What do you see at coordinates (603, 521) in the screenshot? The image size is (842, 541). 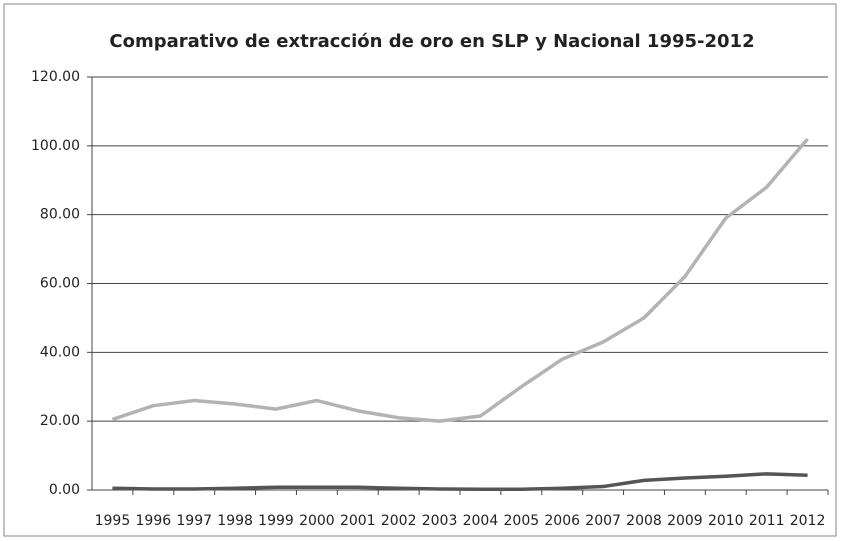 I see `x-tick-label: 2007` at bounding box center [603, 521].